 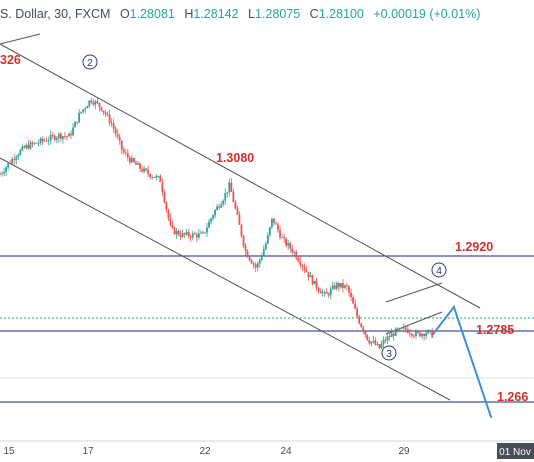 What do you see at coordinates (515, 451) in the screenshot?
I see `x-highlight-bg` at bounding box center [515, 451].